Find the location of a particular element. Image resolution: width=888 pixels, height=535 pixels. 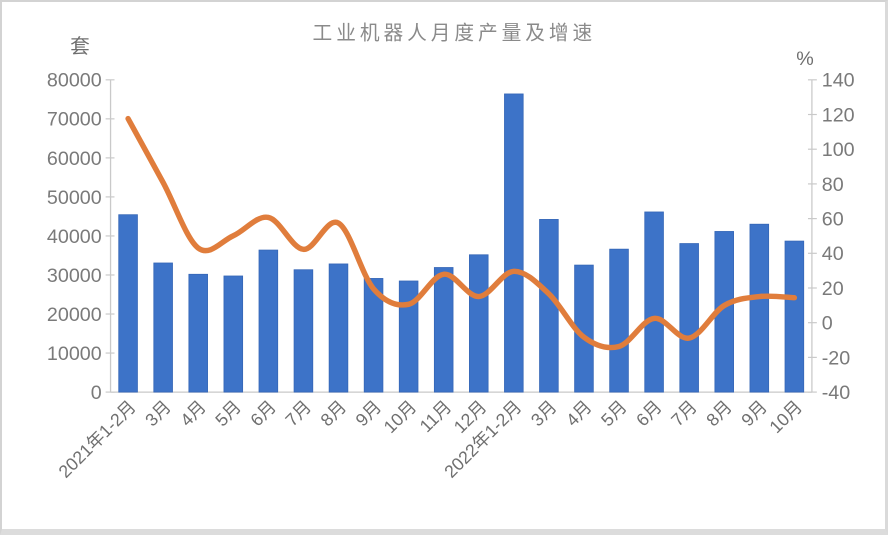

left-axis-tick-label: 10000 is located at coordinates (74, 354).